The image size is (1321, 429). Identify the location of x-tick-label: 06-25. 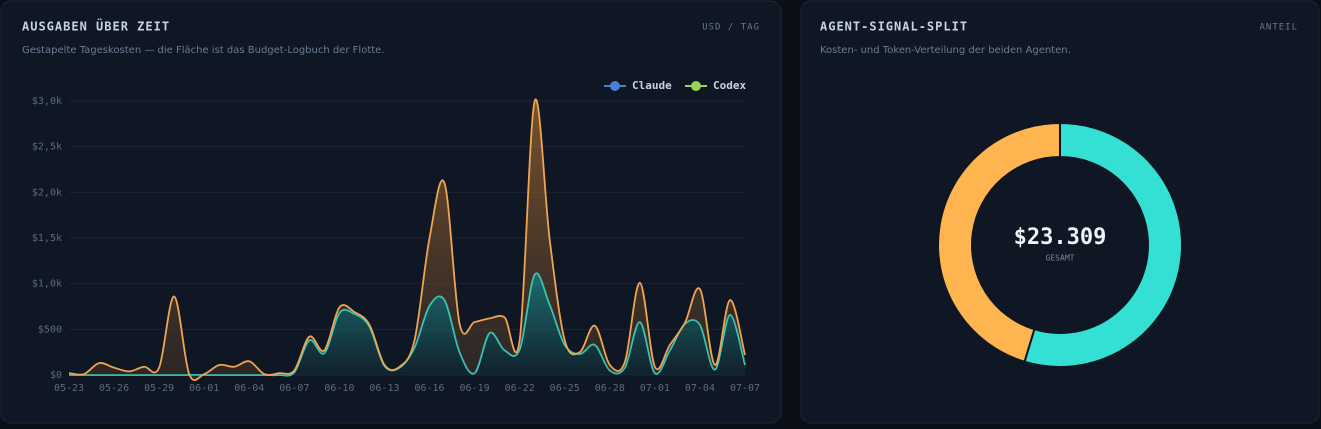
(565, 388).